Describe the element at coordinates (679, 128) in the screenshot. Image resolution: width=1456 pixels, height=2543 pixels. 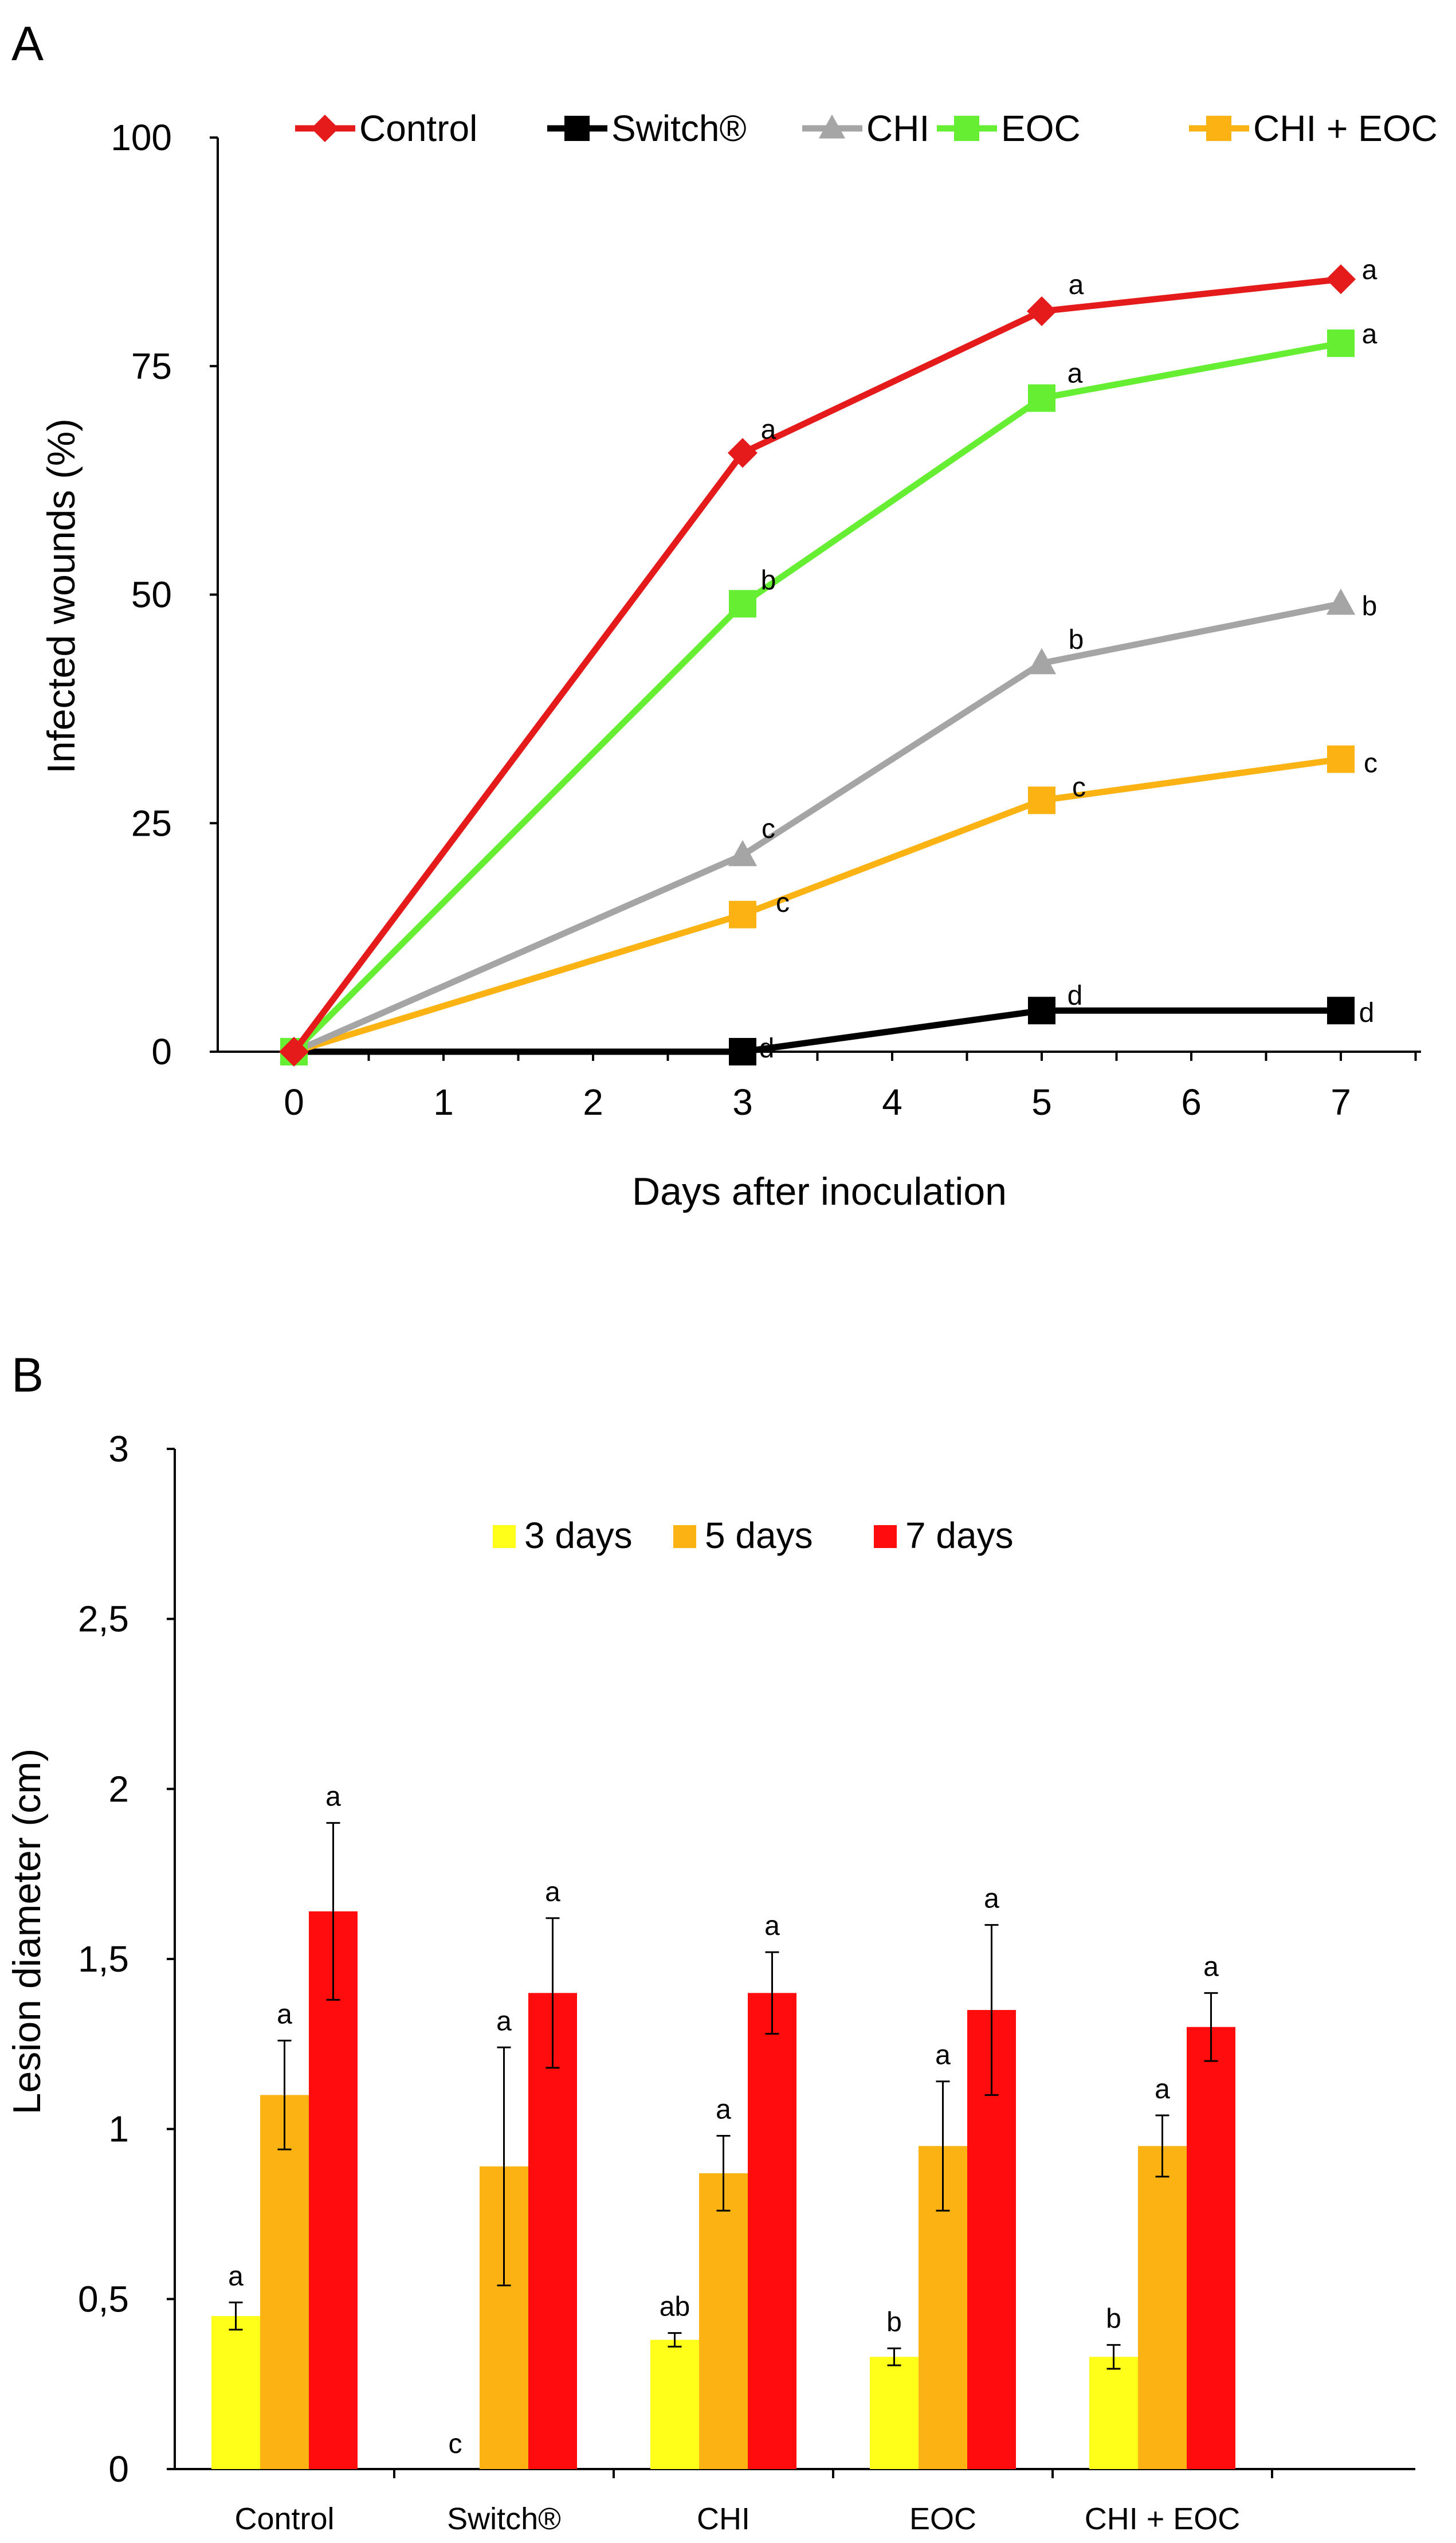
I see `legend-label: Switch®` at that location.